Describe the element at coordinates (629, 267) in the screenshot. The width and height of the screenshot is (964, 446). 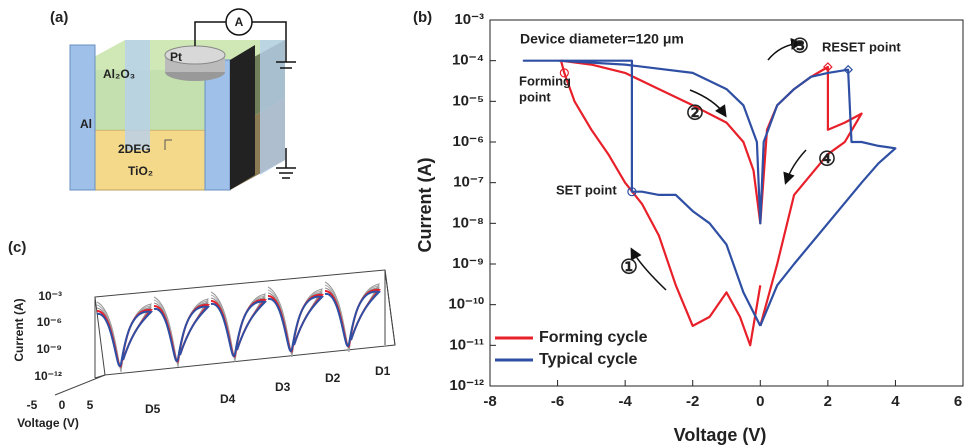
I see `annotation: ①` at that location.